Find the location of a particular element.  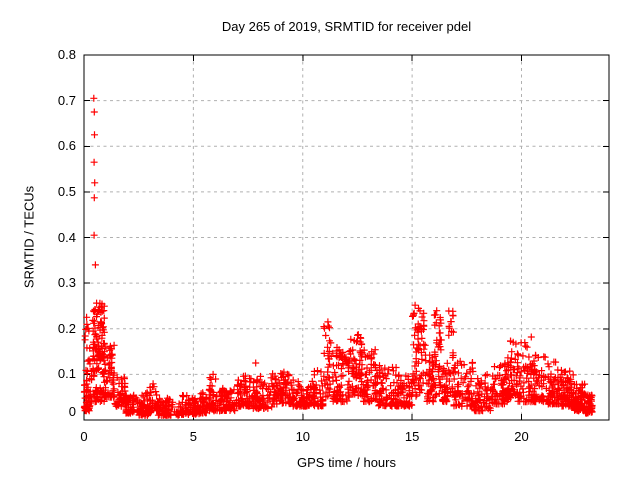

y-tick-label: 0 is located at coordinates (72, 411).